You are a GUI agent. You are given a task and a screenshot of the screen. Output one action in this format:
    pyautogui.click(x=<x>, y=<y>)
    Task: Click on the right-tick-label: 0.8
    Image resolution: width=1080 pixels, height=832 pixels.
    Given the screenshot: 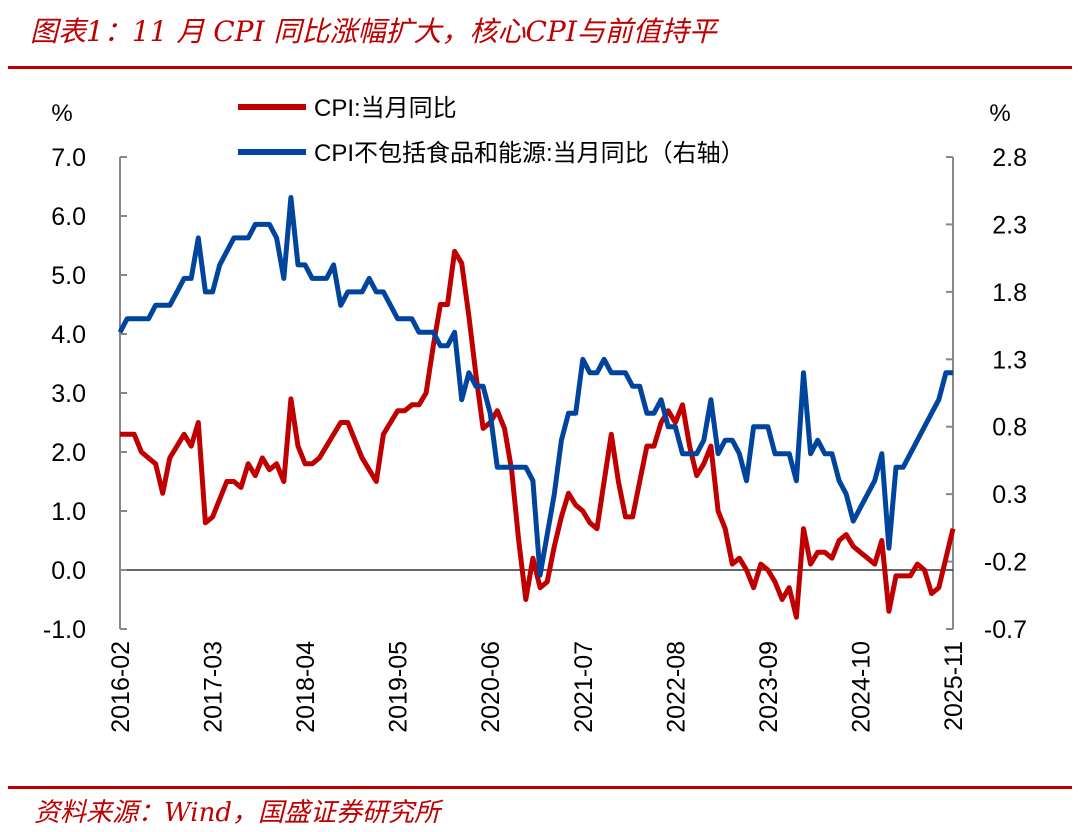 What is the action you would take?
    pyautogui.click(x=1009, y=428)
    